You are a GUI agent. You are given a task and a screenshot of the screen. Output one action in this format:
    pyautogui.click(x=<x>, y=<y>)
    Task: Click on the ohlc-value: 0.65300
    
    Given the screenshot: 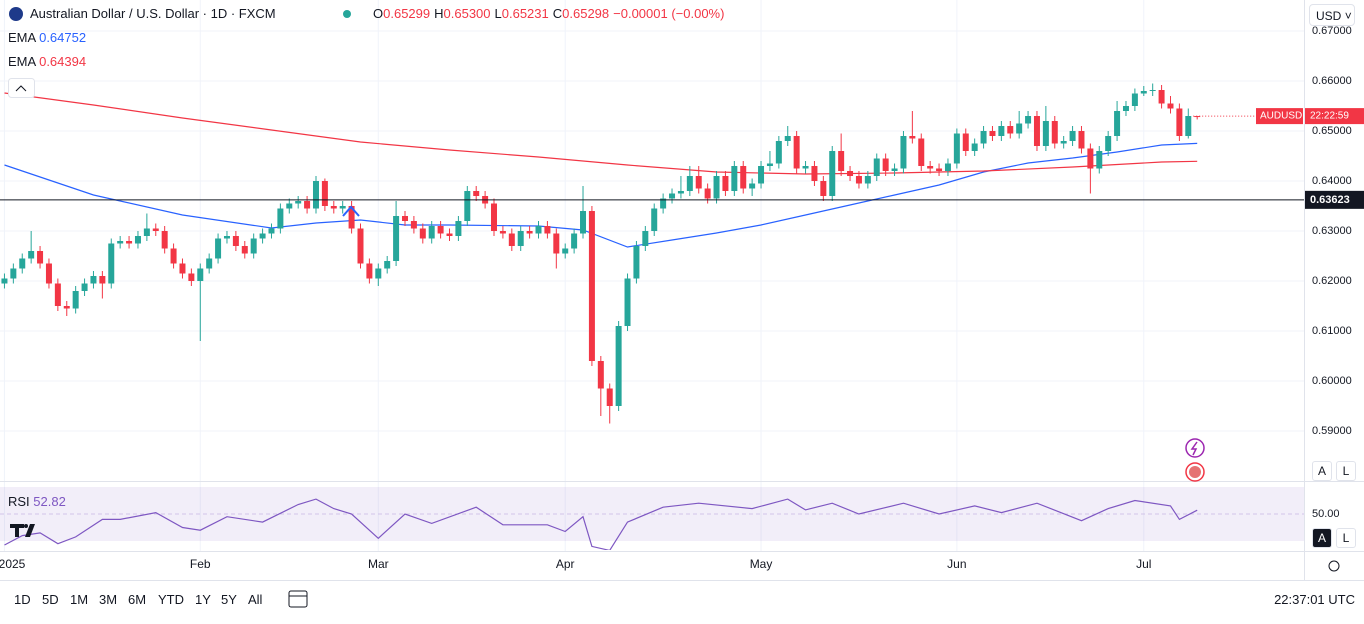 What is the action you would take?
    pyautogui.click(x=467, y=13)
    